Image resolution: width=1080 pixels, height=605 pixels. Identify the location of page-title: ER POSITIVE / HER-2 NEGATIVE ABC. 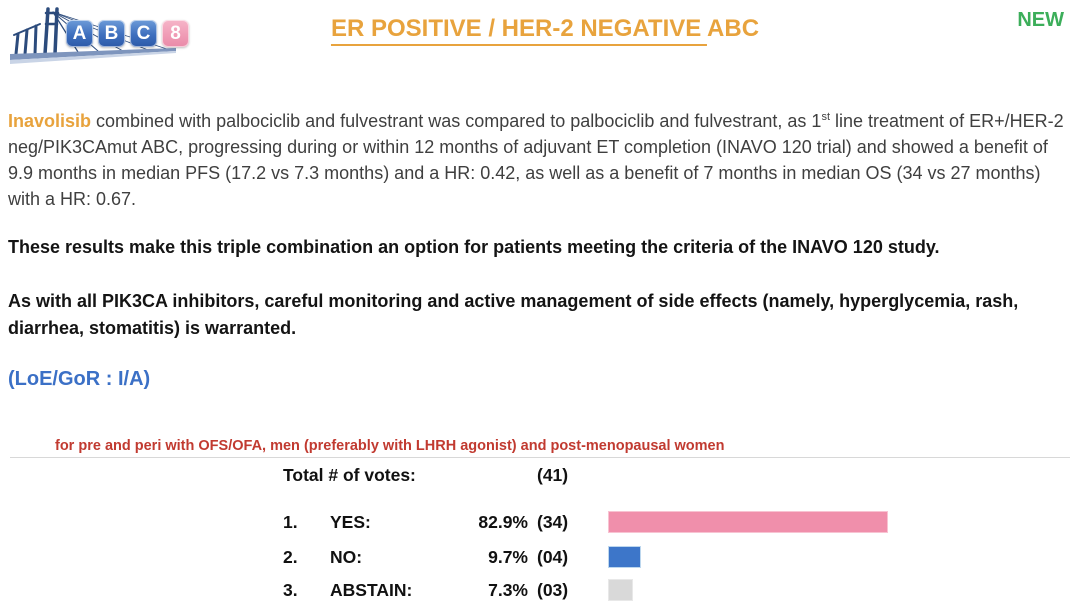
(545, 30).